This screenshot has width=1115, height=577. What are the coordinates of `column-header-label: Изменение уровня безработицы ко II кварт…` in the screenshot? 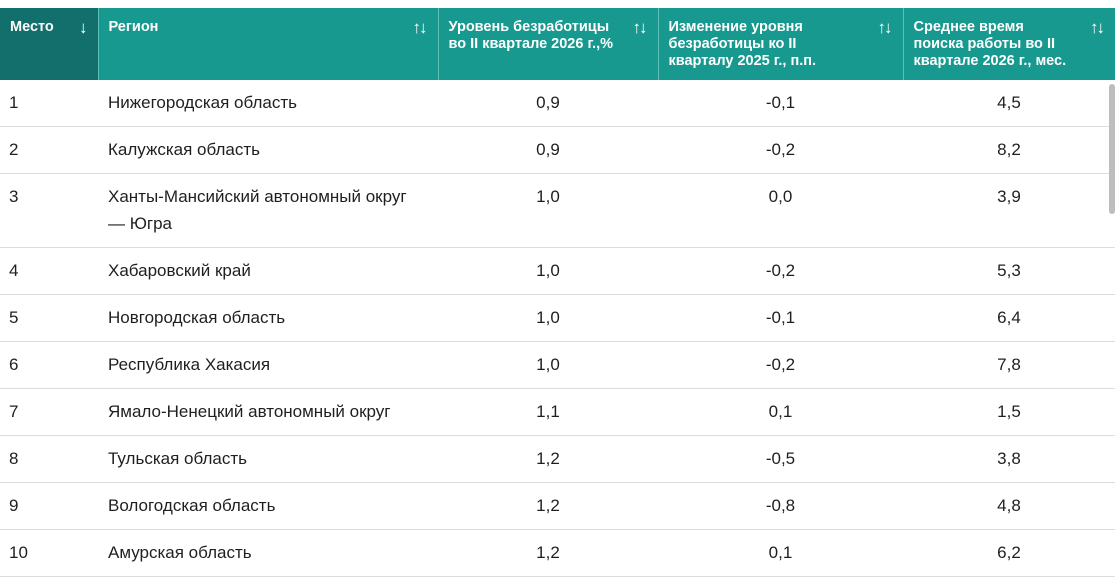 It's located at (742, 44).